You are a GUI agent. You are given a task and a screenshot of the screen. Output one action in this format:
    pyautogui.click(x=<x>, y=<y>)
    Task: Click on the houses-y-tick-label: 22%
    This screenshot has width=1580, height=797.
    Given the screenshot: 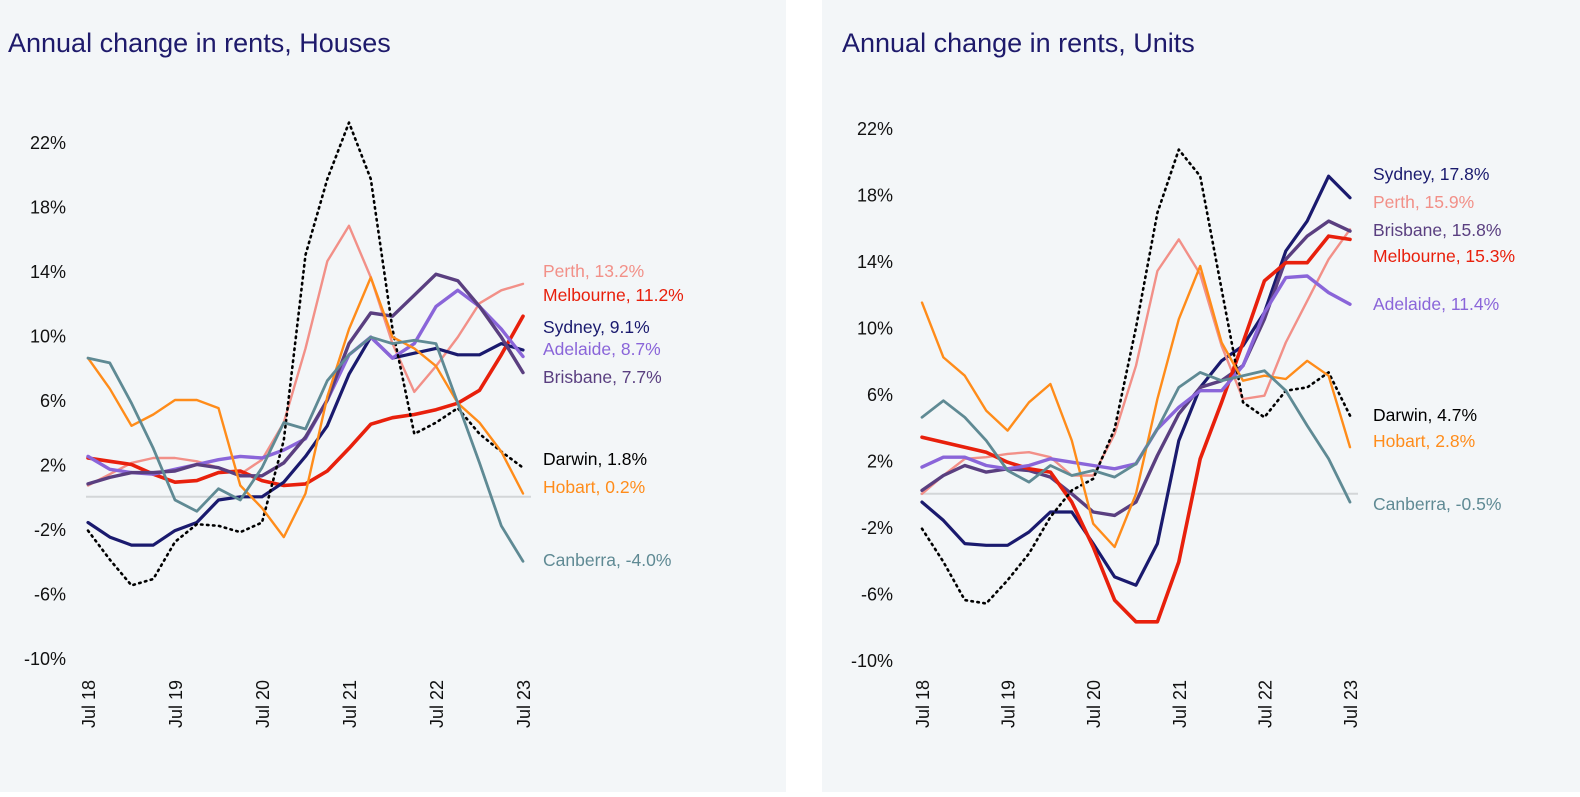 What is the action you would take?
    pyautogui.click(x=48, y=143)
    